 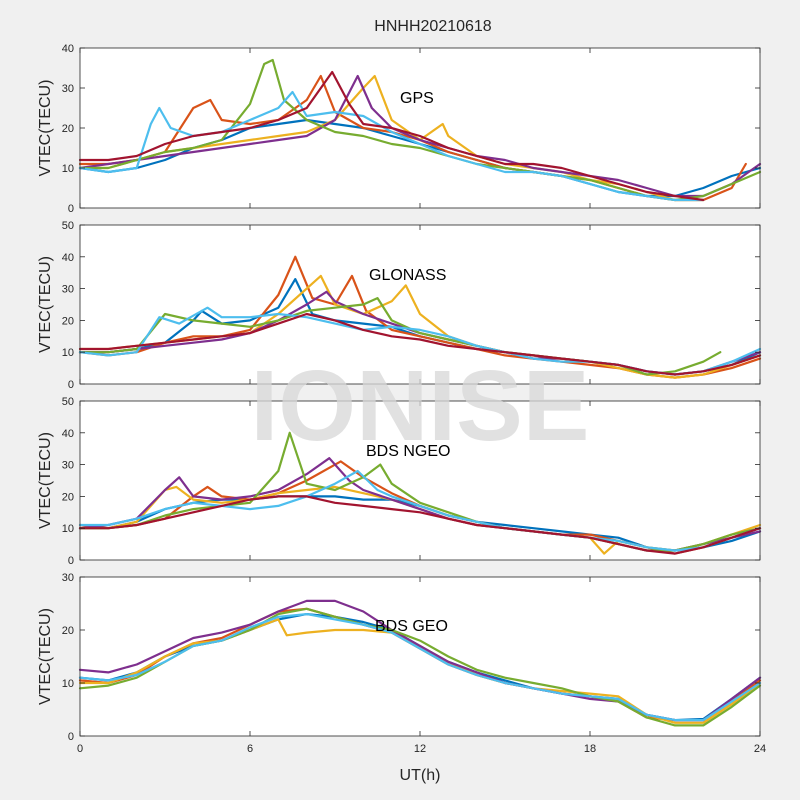 I want to click on x-tick-label: 24, so click(x=760, y=749).